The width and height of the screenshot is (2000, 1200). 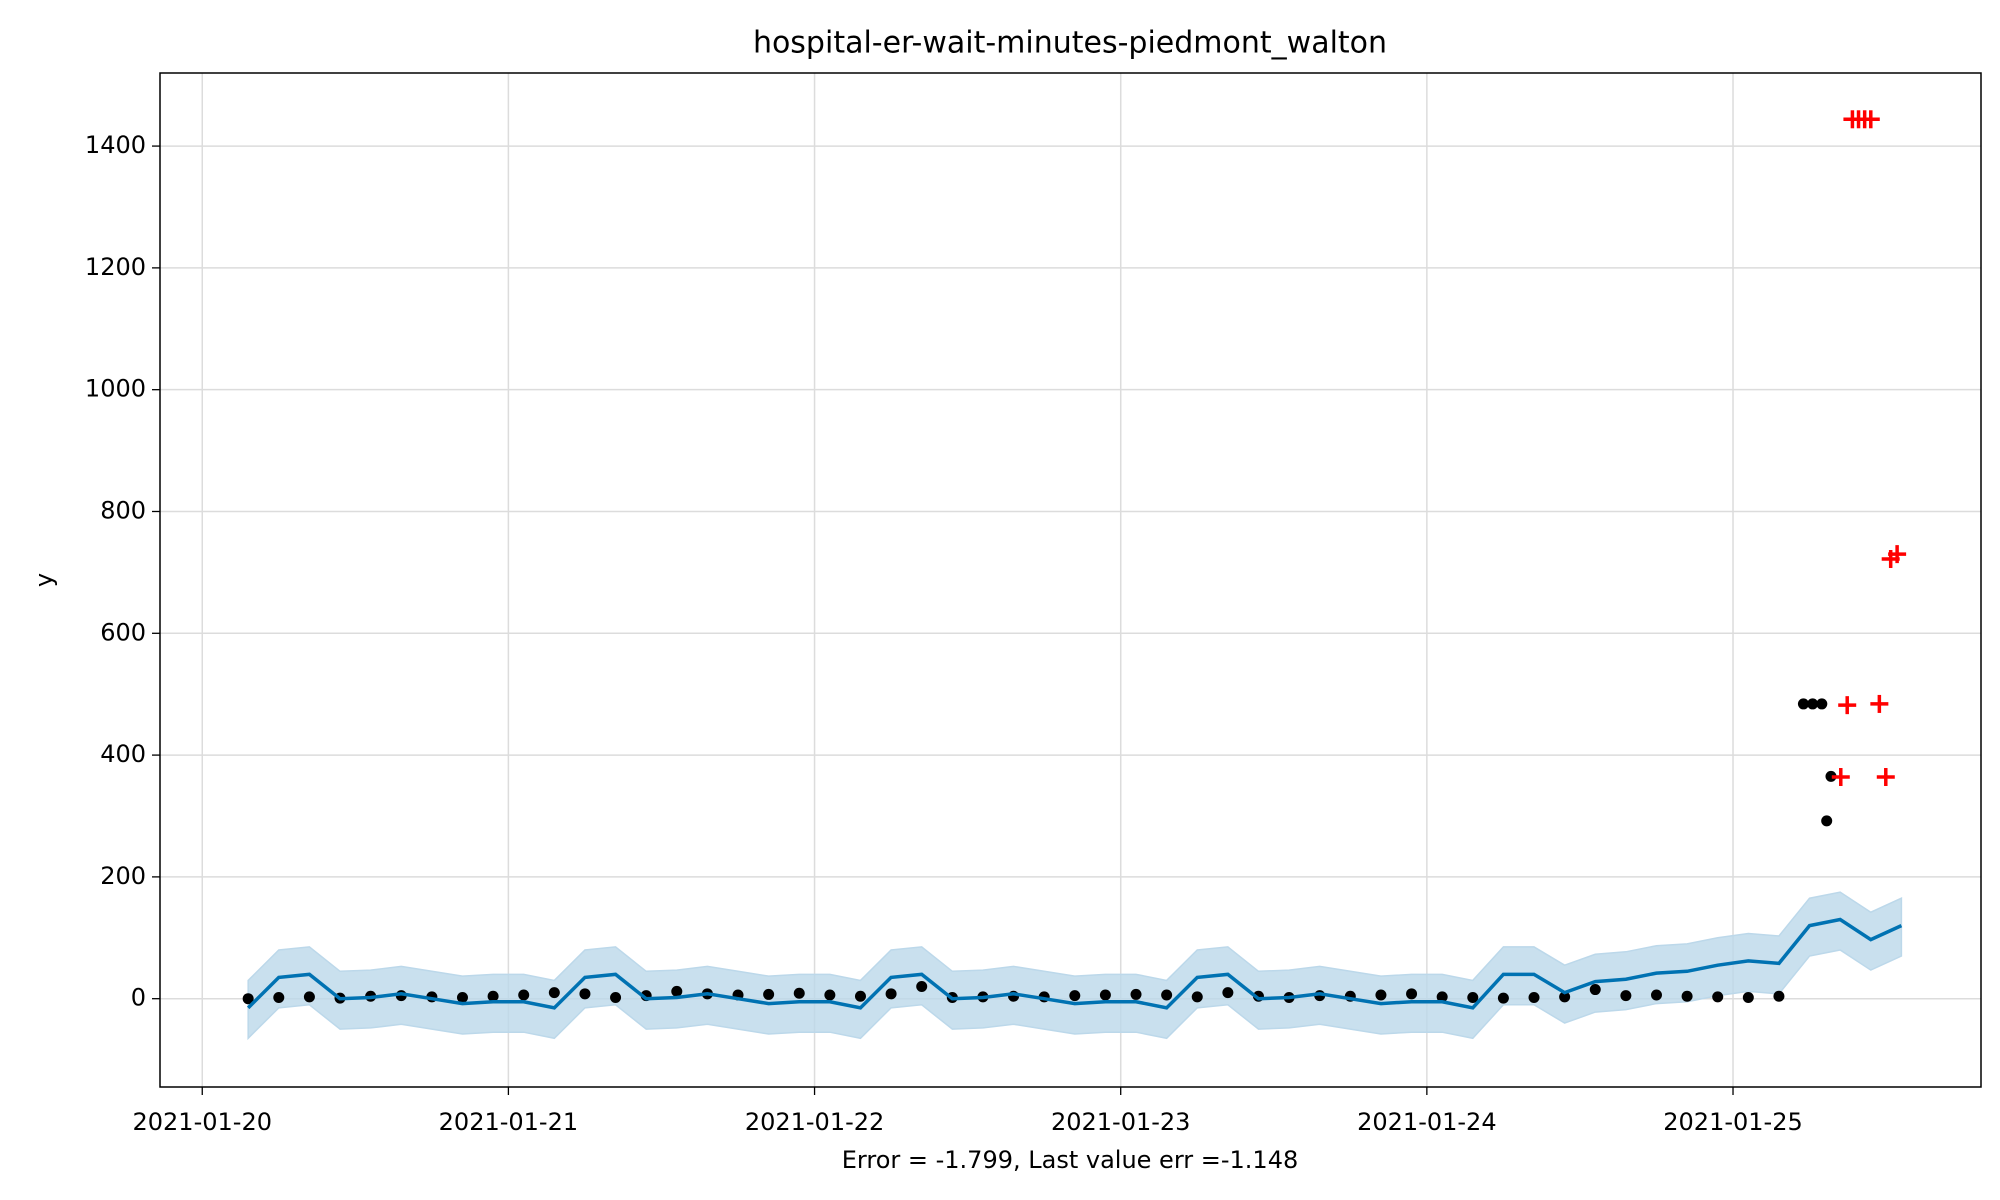 I want to click on y-axis-label: y, so click(x=44, y=580).